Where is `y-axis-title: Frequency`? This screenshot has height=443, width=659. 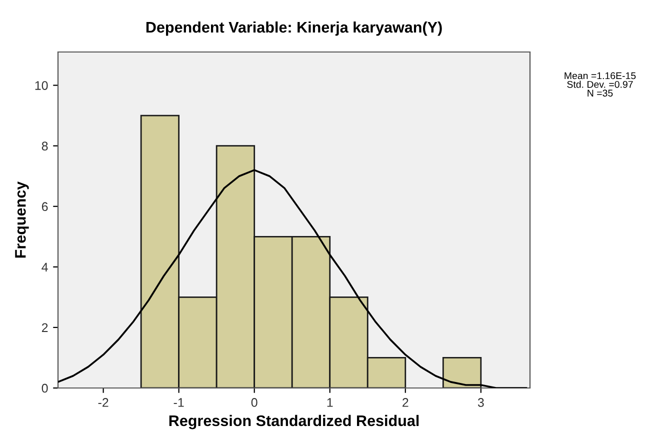 y-axis-title: Frequency is located at coordinates (22, 219).